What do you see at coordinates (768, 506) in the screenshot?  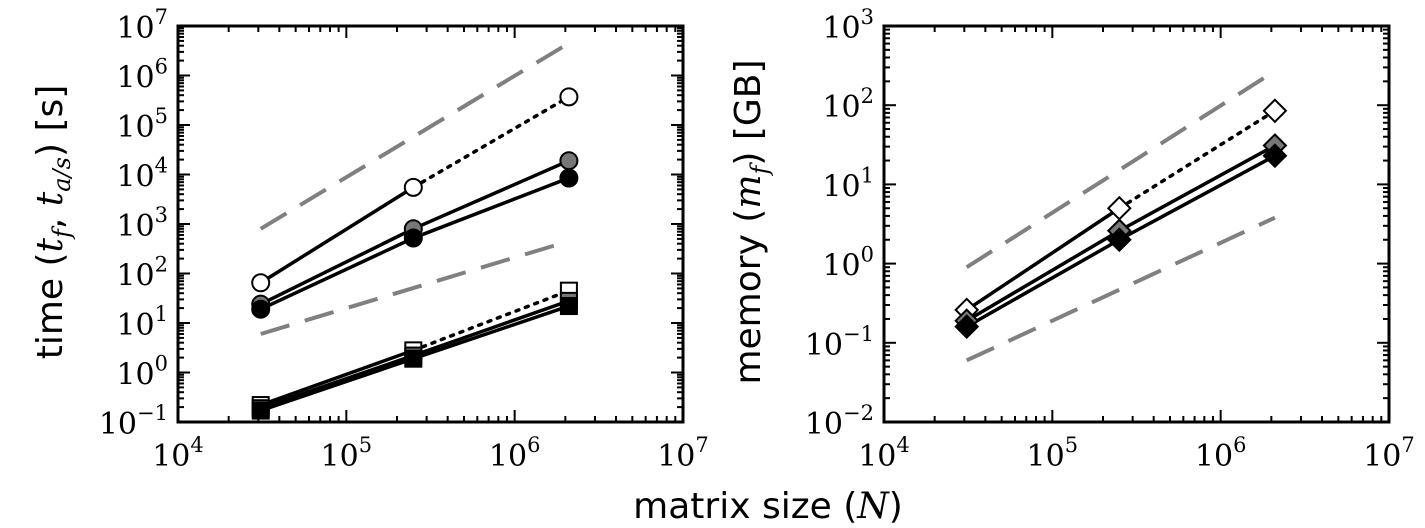 I see `x-axis-label: matrix size (N)` at bounding box center [768, 506].